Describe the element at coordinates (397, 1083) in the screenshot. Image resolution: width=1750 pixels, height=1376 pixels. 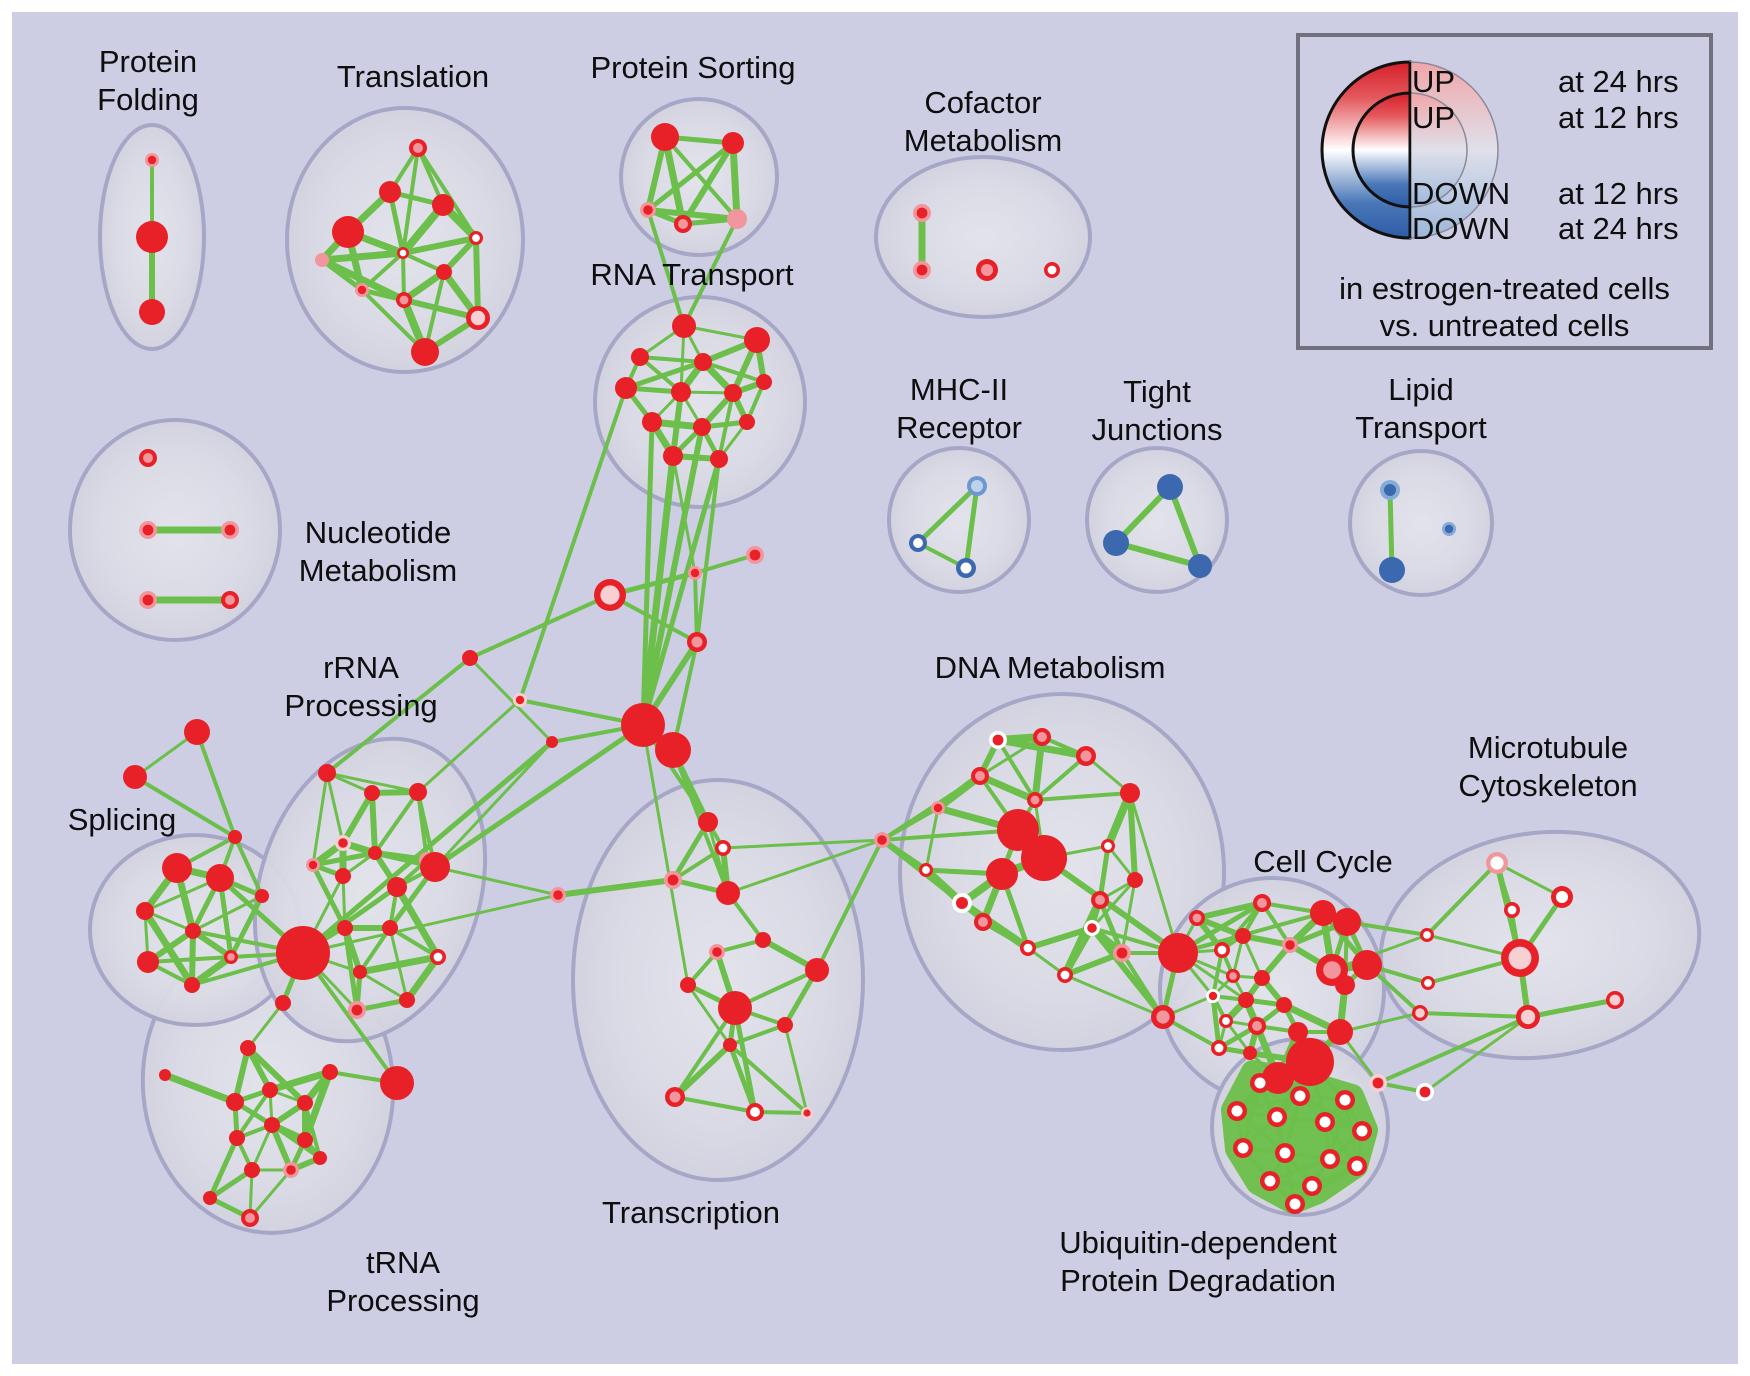
I see `node-TR2-outer` at that location.